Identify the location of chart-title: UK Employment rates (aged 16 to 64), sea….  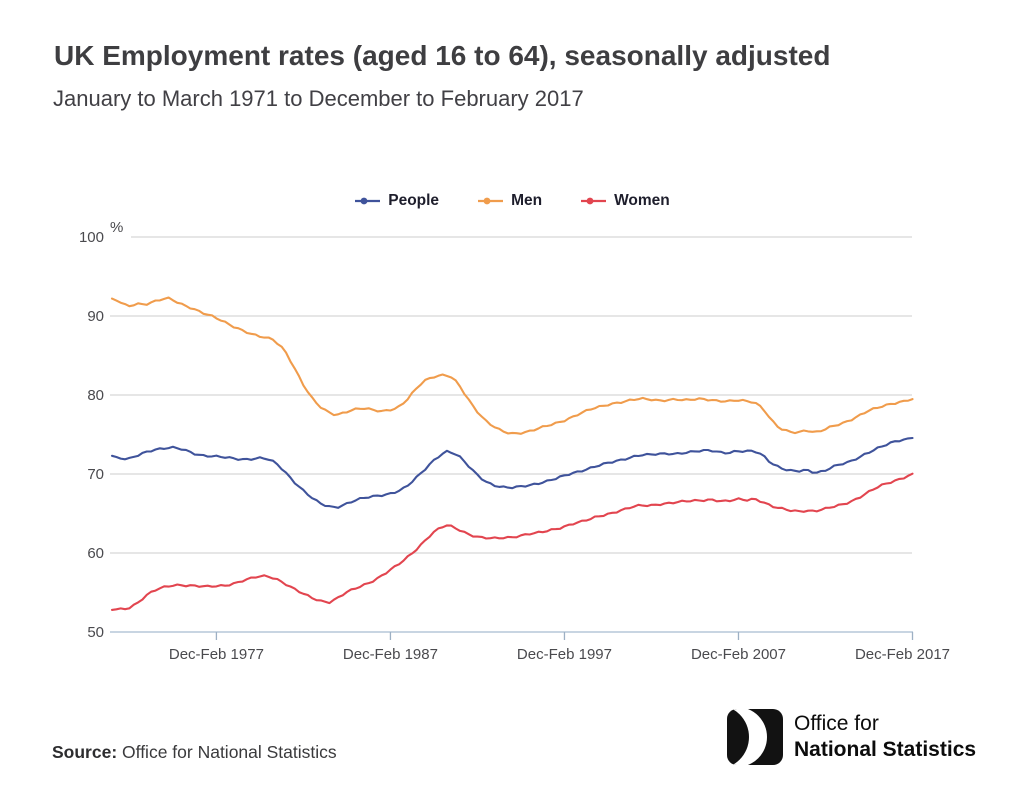
(442, 55).